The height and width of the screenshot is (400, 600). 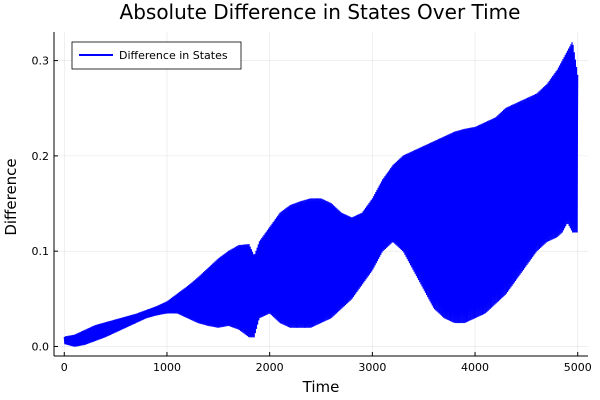 What do you see at coordinates (173, 55) in the screenshot?
I see `legend-label: Difference in States` at bounding box center [173, 55].